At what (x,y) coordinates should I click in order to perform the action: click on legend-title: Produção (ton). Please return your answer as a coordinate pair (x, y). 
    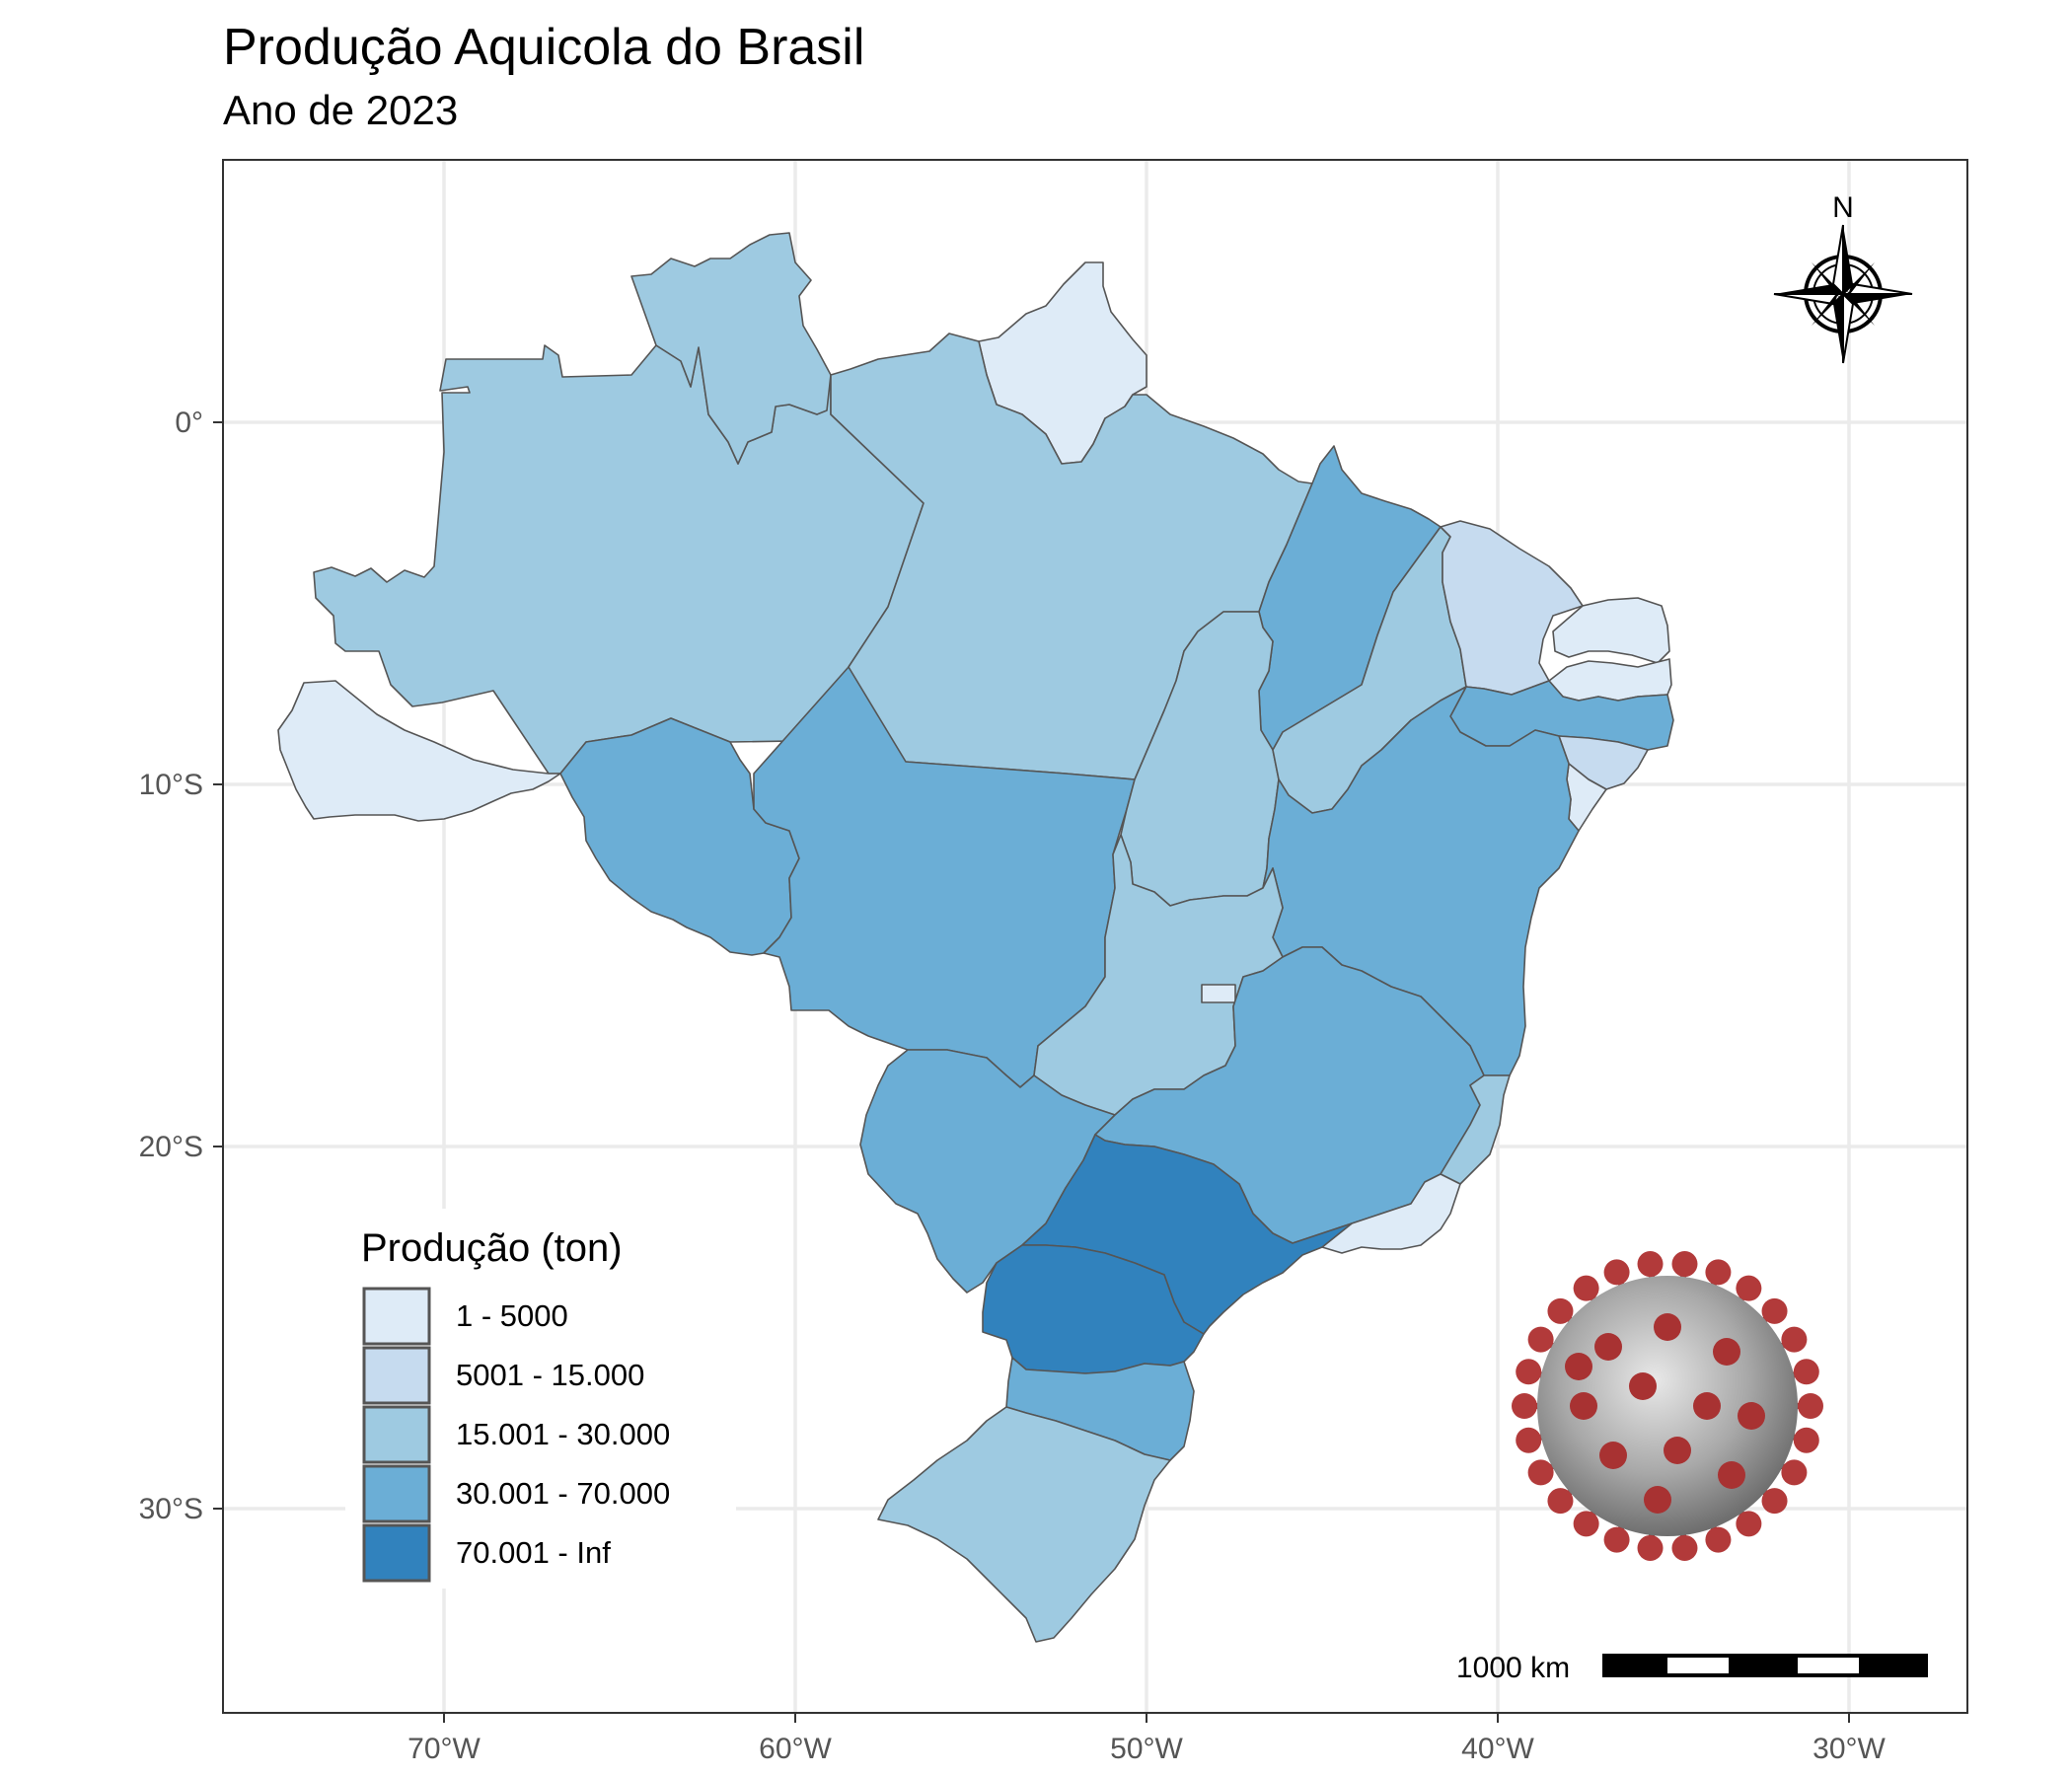
    Looking at the image, I should click on (492, 1248).